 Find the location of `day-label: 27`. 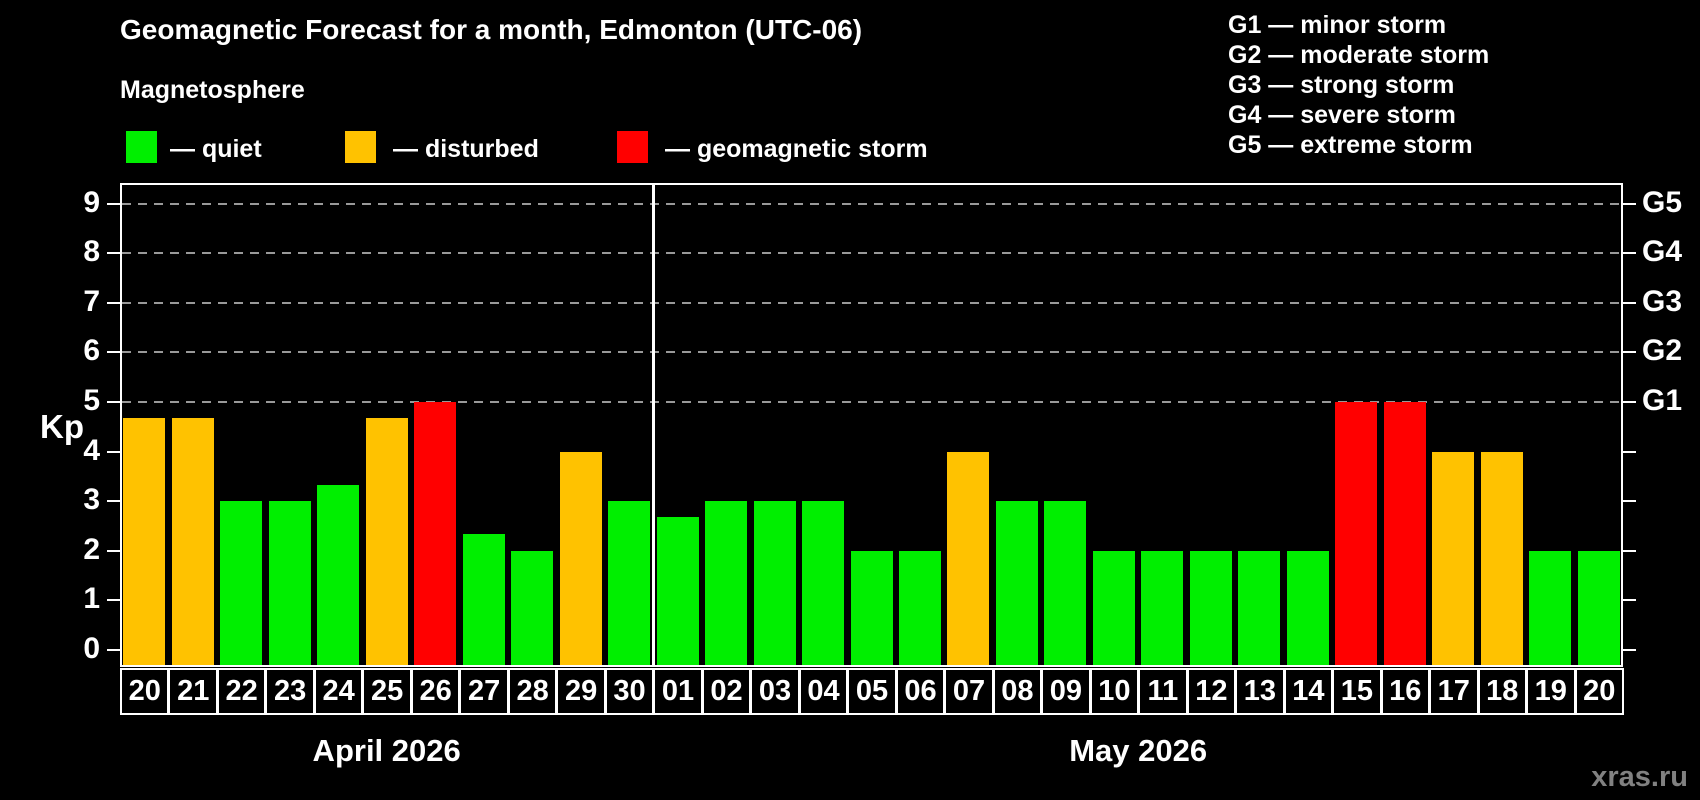

day-label: 27 is located at coordinates (484, 691).